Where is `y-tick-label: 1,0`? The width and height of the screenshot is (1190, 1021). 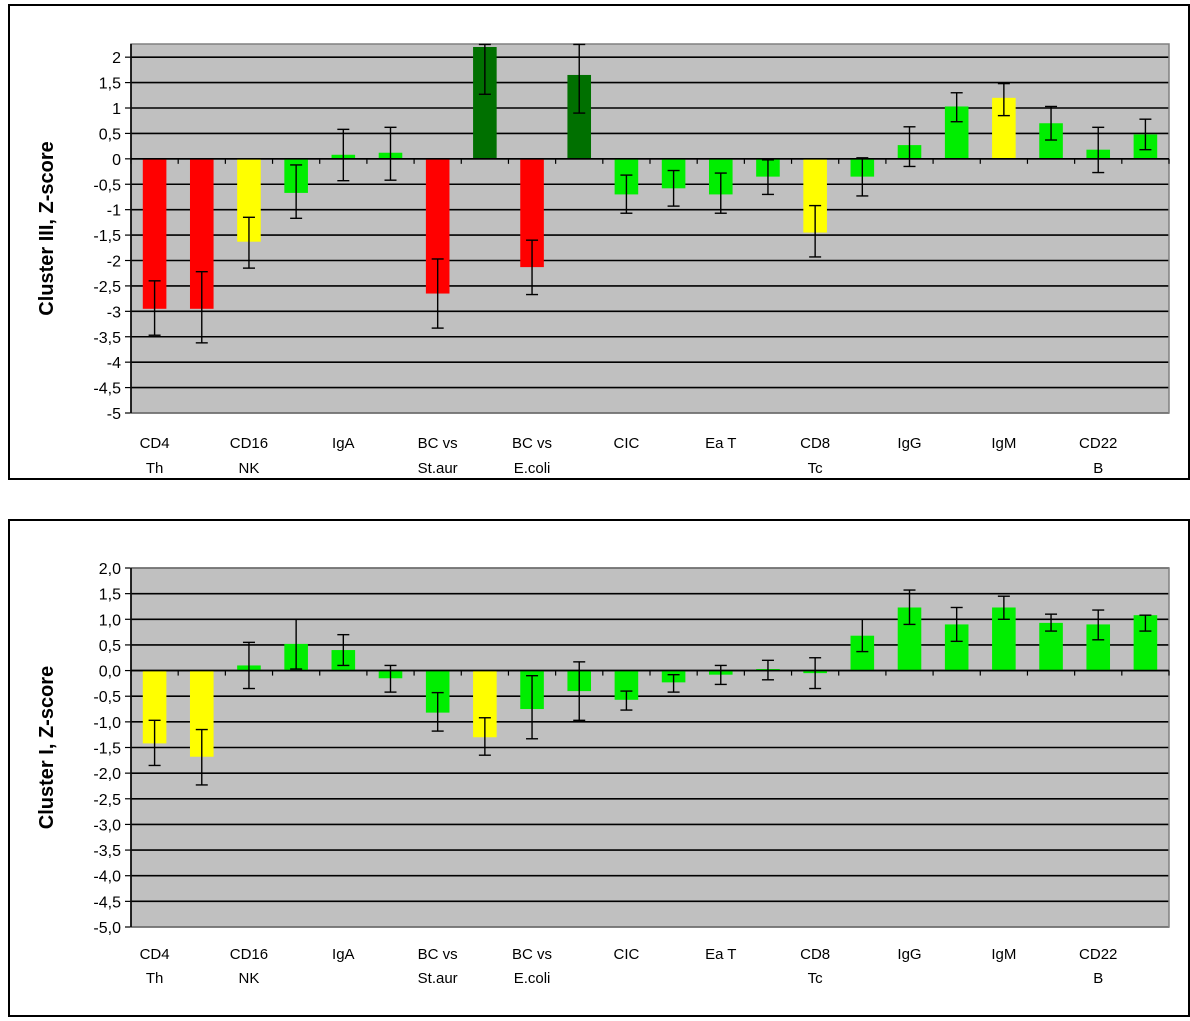 y-tick-label: 1,0 is located at coordinates (110, 620).